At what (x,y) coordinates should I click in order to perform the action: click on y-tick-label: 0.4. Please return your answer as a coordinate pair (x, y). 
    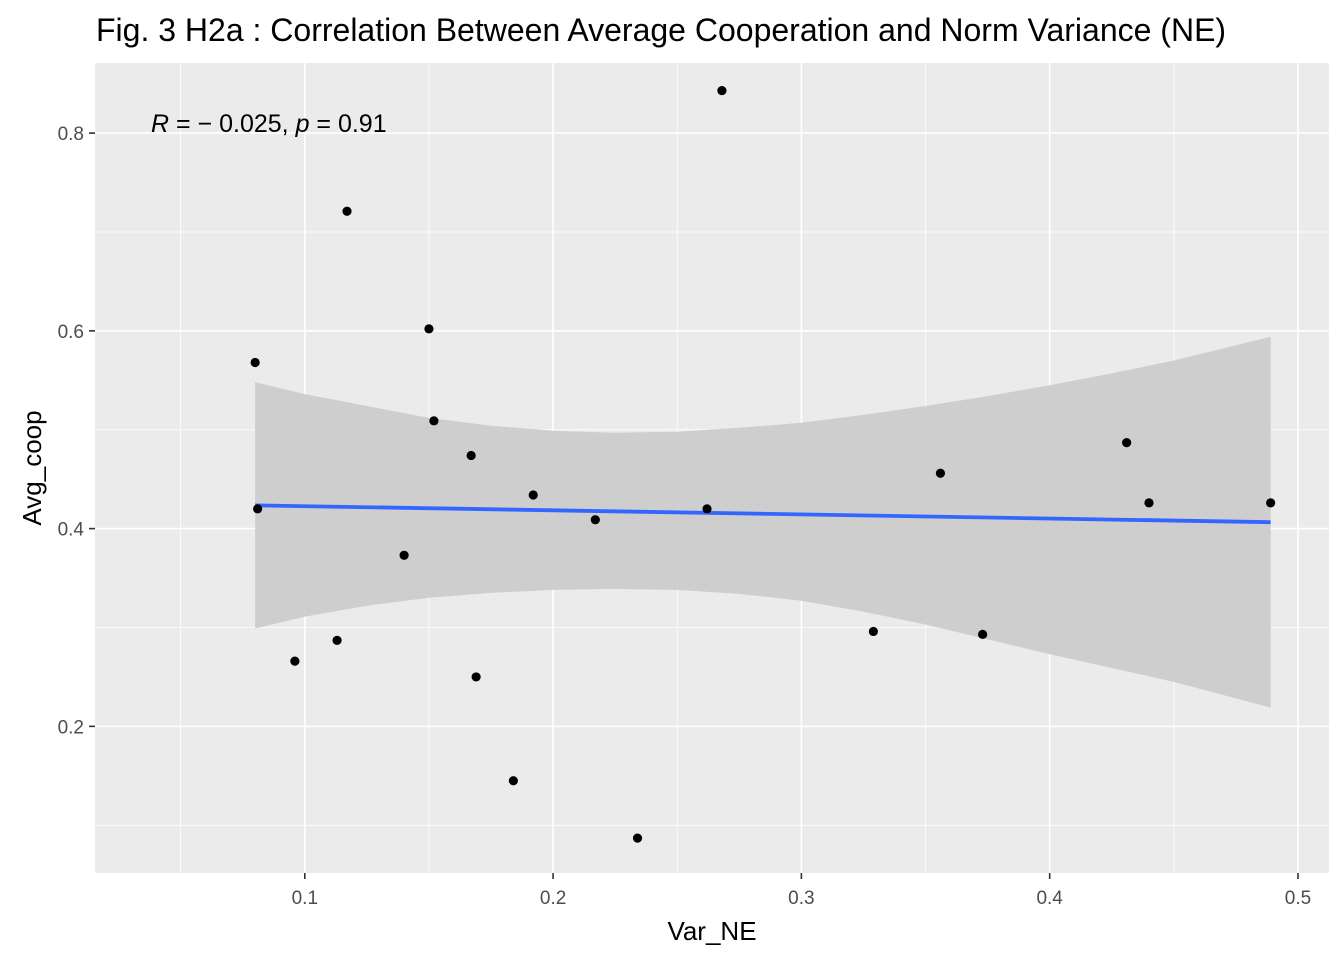
    Looking at the image, I should click on (71, 530).